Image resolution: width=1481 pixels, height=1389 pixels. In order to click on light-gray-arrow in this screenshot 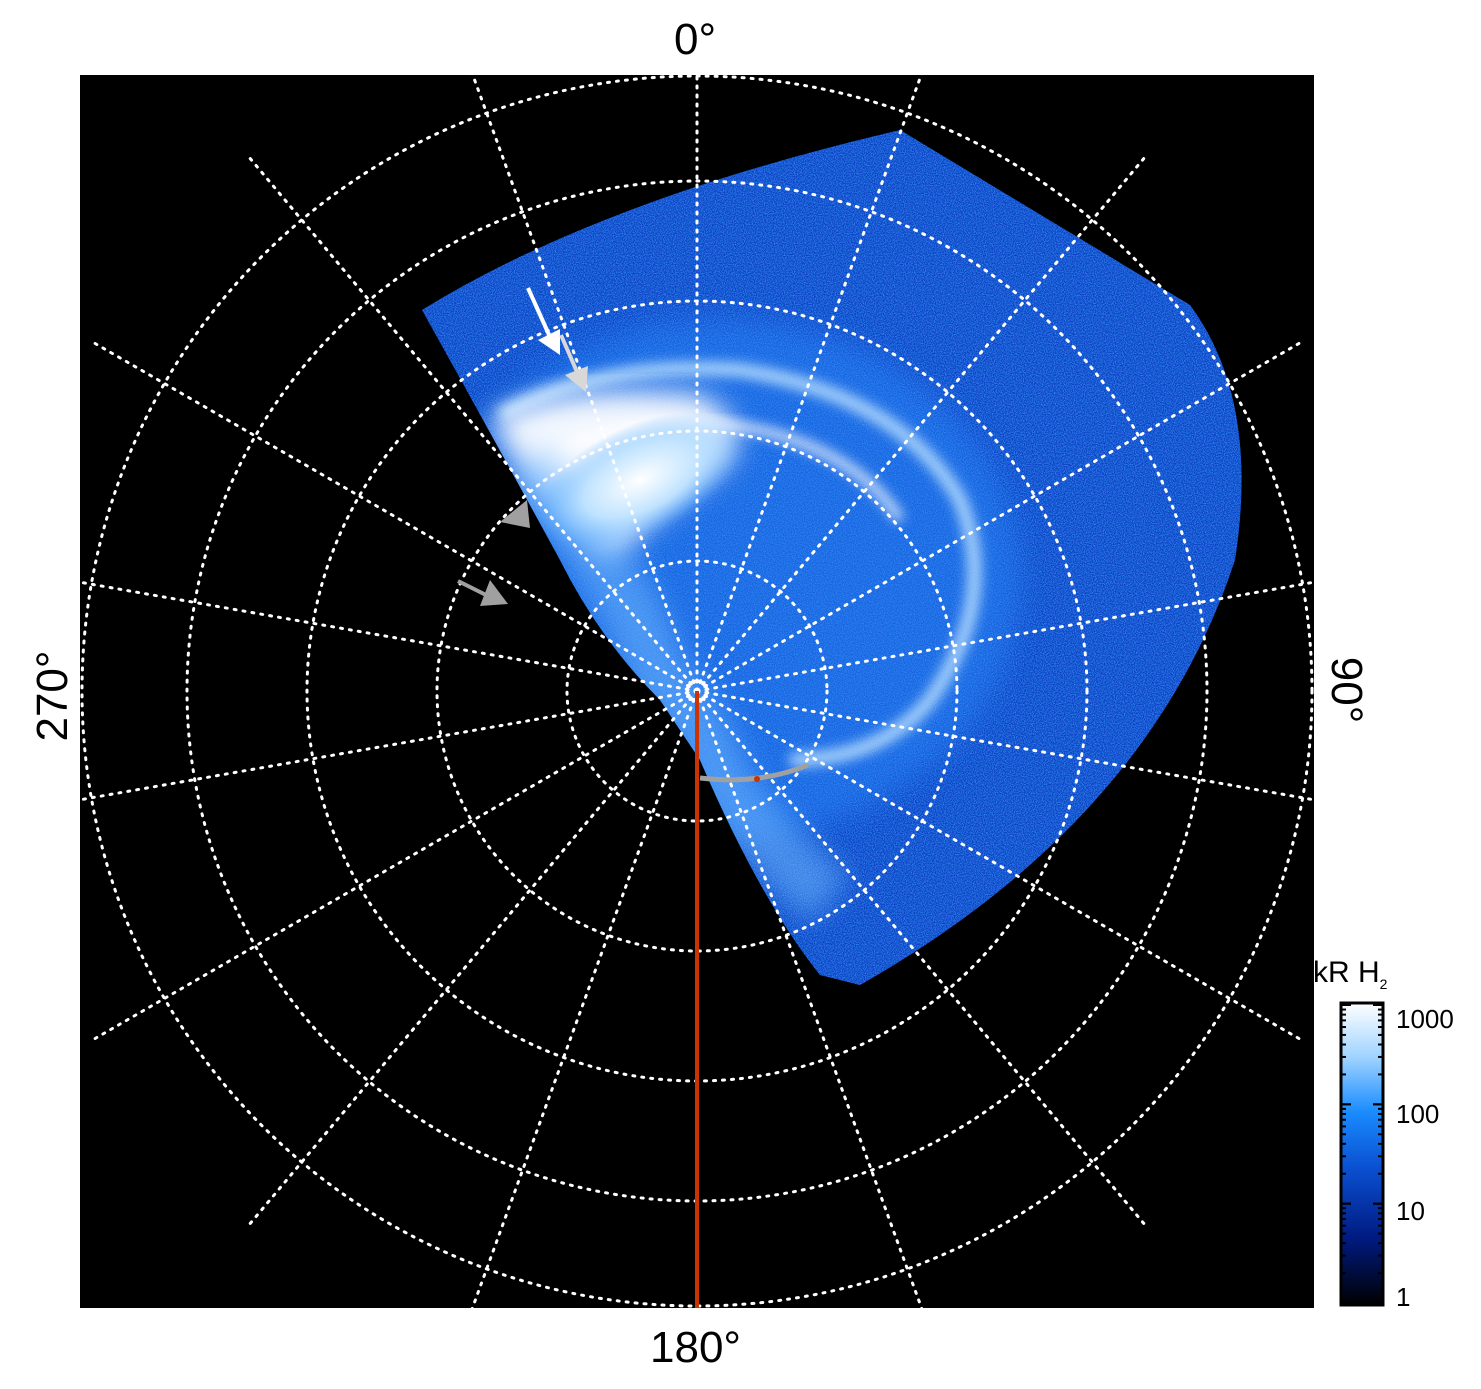, I will do `click(573, 363)`.